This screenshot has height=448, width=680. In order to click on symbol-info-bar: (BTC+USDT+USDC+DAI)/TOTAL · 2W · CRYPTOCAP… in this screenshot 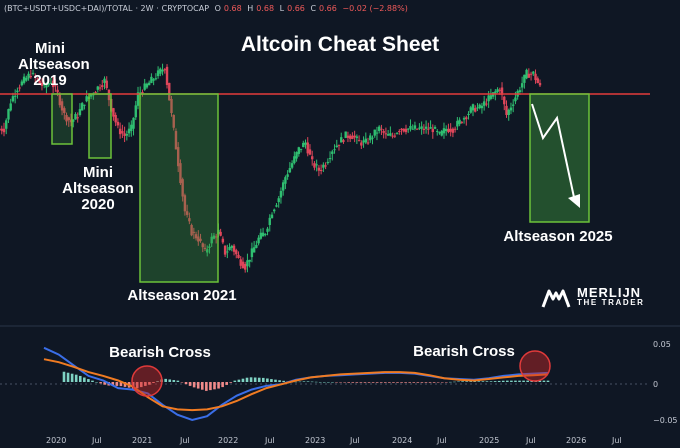, I will do `click(207, 8)`.